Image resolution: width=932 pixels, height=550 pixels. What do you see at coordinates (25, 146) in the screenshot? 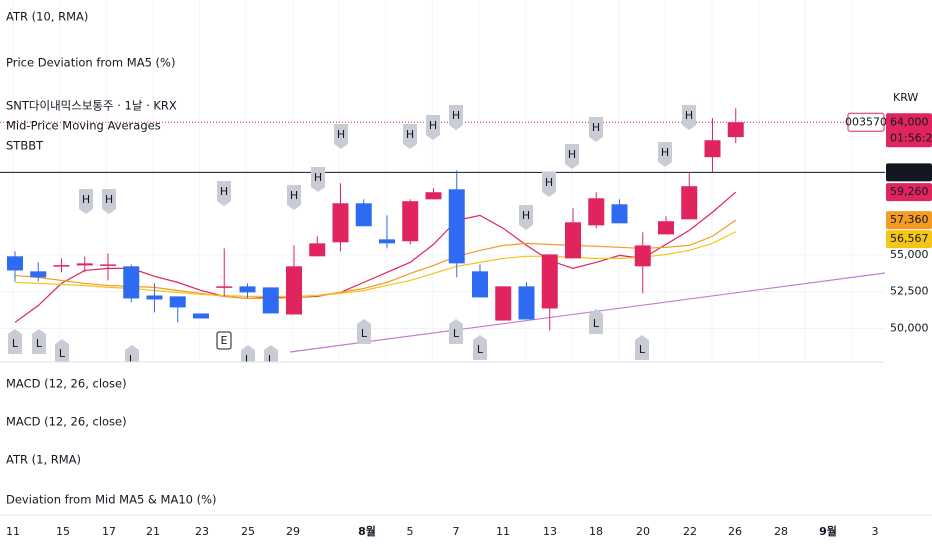
I see `overlay-label: STBBT` at bounding box center [25, 146].